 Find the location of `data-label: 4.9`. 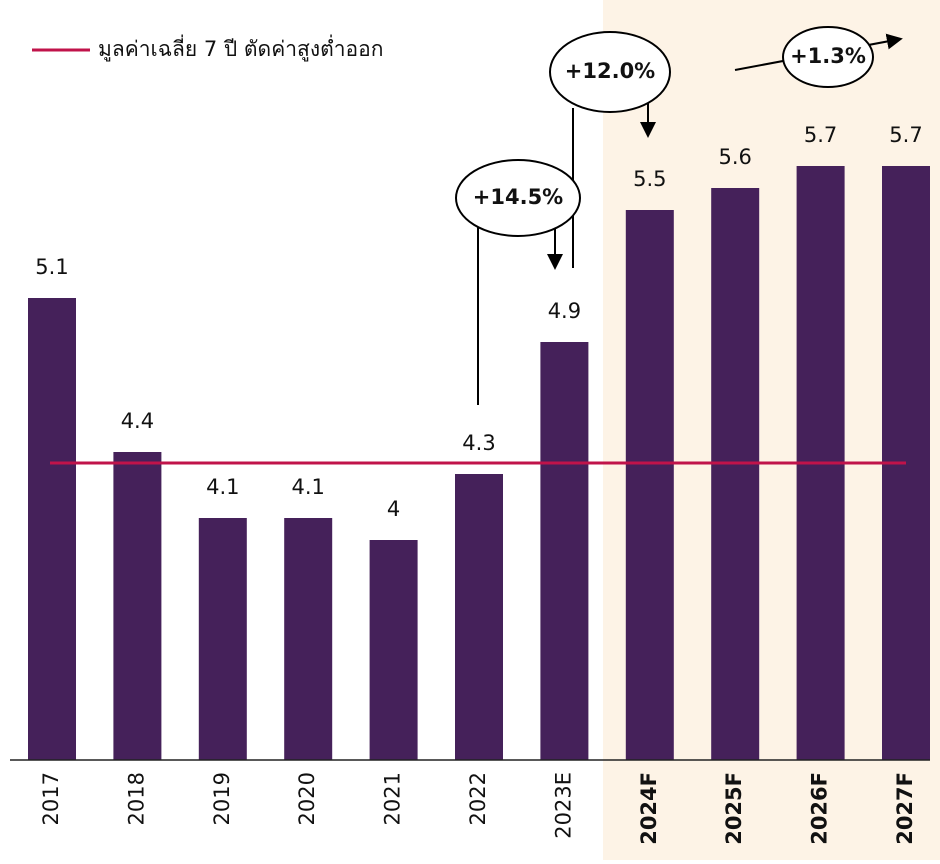

data-label: 4.9 is located at coordinates (564, 311).